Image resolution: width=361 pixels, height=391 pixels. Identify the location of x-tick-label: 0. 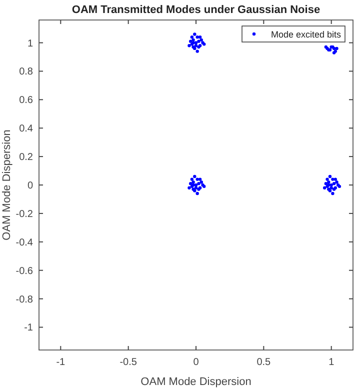
(196, 362).